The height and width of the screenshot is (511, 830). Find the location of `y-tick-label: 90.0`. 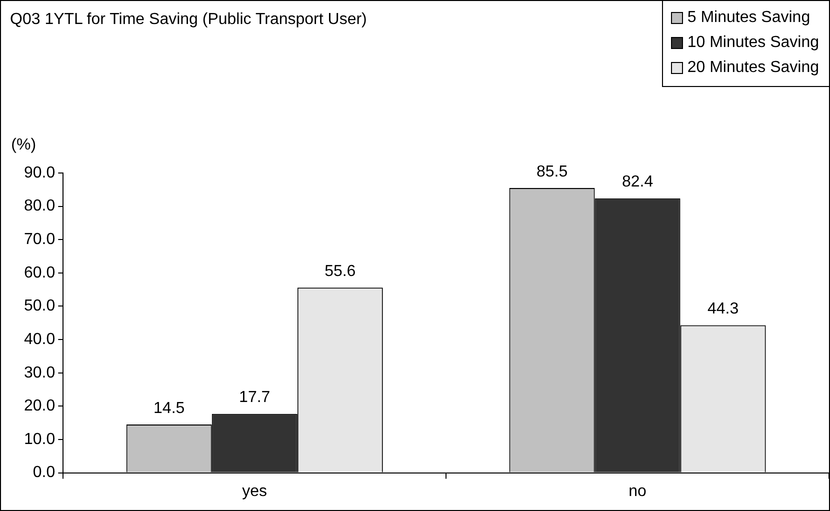

y-tick-label: 90.0 is located at coordinates (40, 173).